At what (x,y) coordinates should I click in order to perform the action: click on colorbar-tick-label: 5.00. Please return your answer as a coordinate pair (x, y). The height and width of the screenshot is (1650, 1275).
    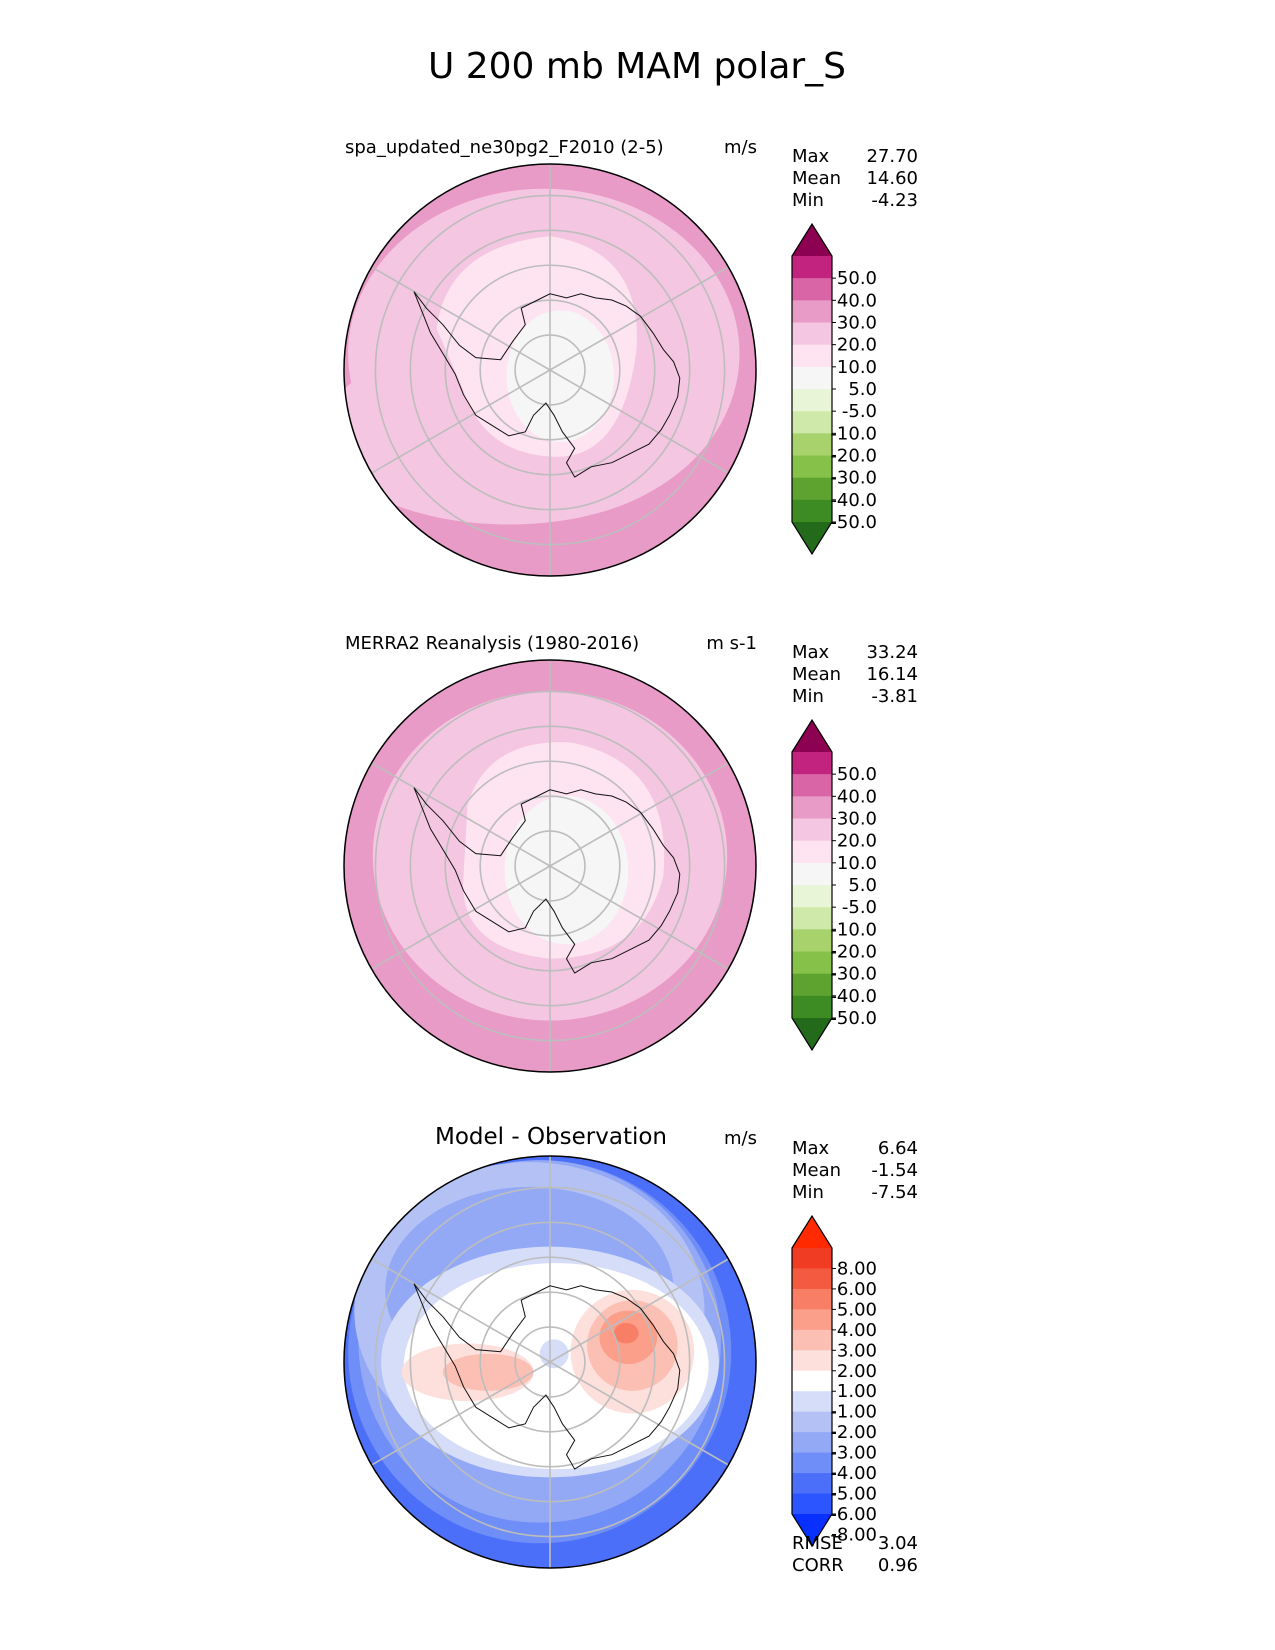
    Looking at the image, I should click on (857, 1309).